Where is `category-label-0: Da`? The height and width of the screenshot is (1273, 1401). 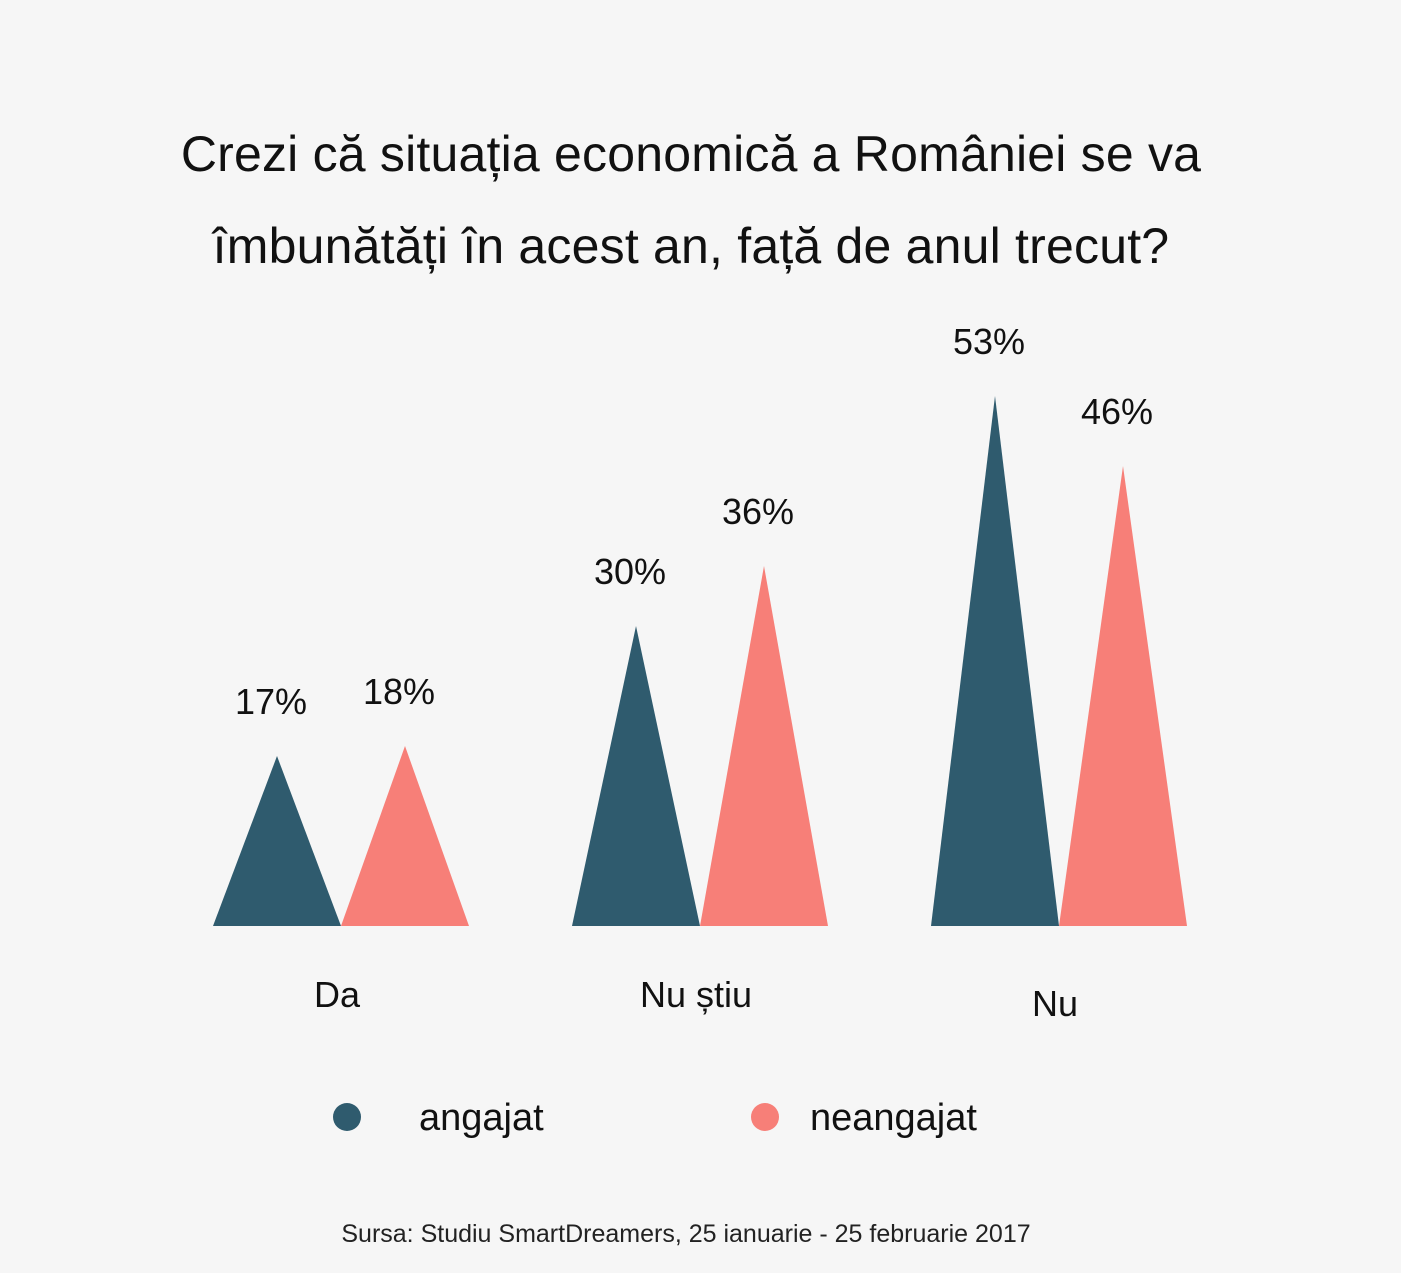 category-label-0: Da is located at coordinates (337, 994).